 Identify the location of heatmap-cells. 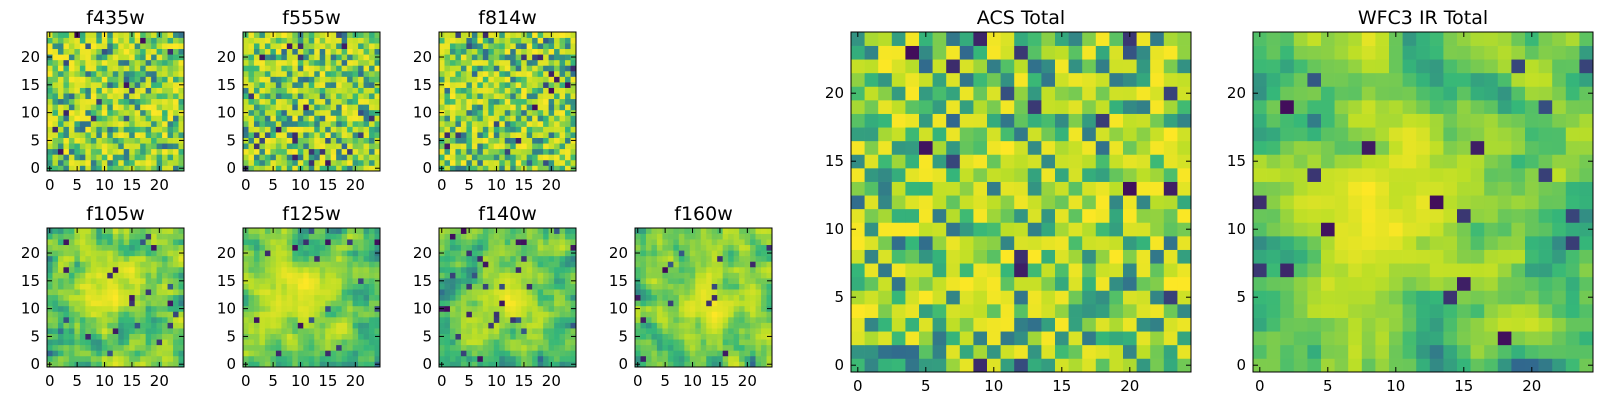
(312, 102).